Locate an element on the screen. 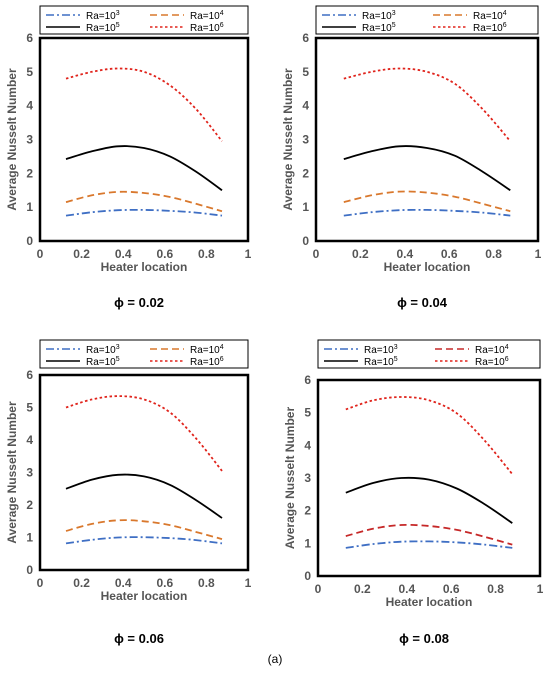 The height and width of the screenshot is (676, 550). panel-caption: ϕ = 0.06 is located at coordinates (139, 638).